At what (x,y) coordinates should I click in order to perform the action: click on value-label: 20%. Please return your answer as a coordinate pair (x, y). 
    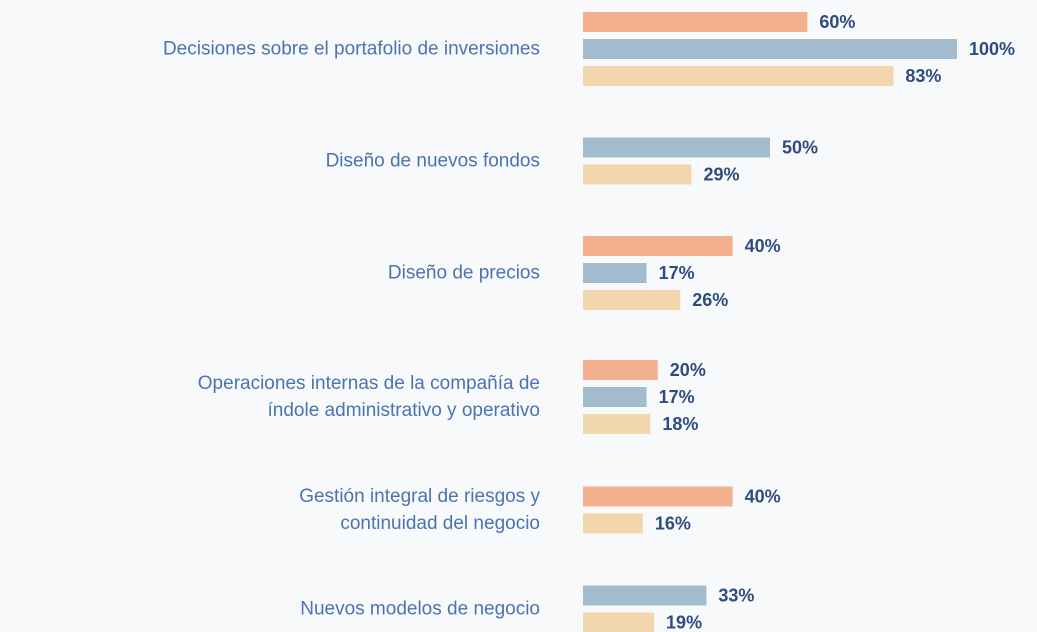
    Looking at the image, I should click on (688, 370).